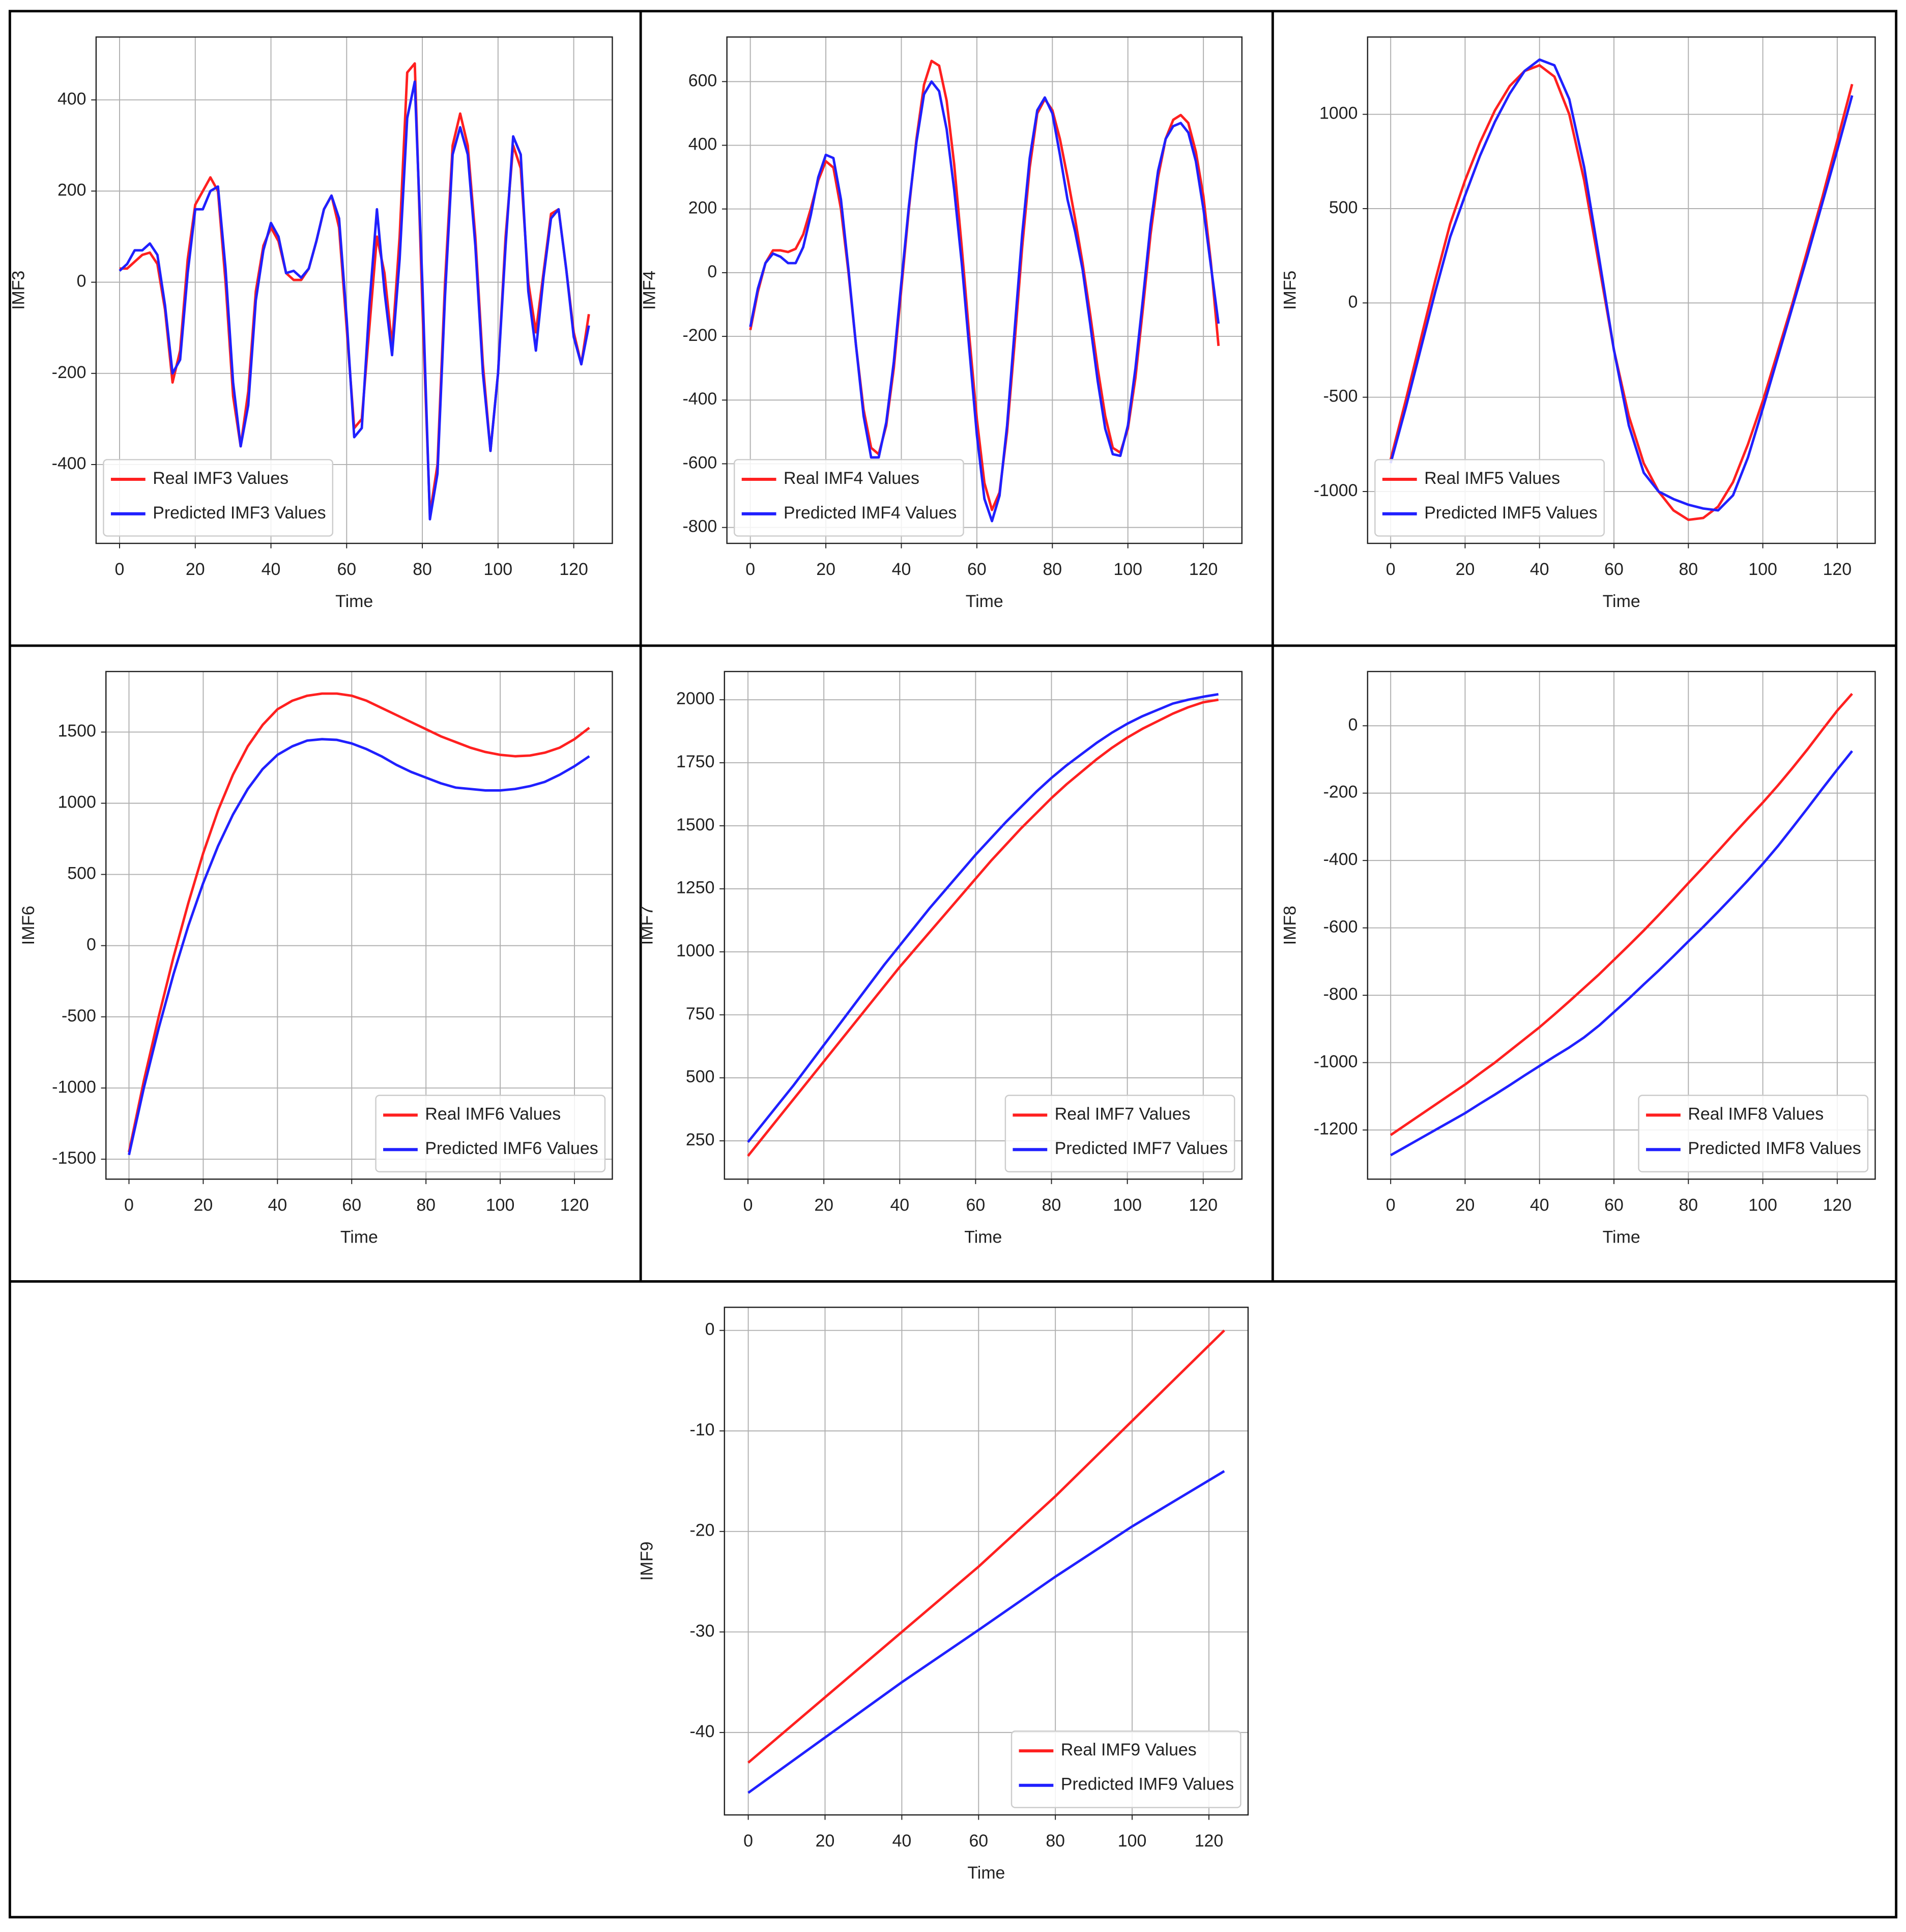 The image size is (1906, 1932). I want to click on legend-label: Predicted IMF5 Values, so click(1510, 513).